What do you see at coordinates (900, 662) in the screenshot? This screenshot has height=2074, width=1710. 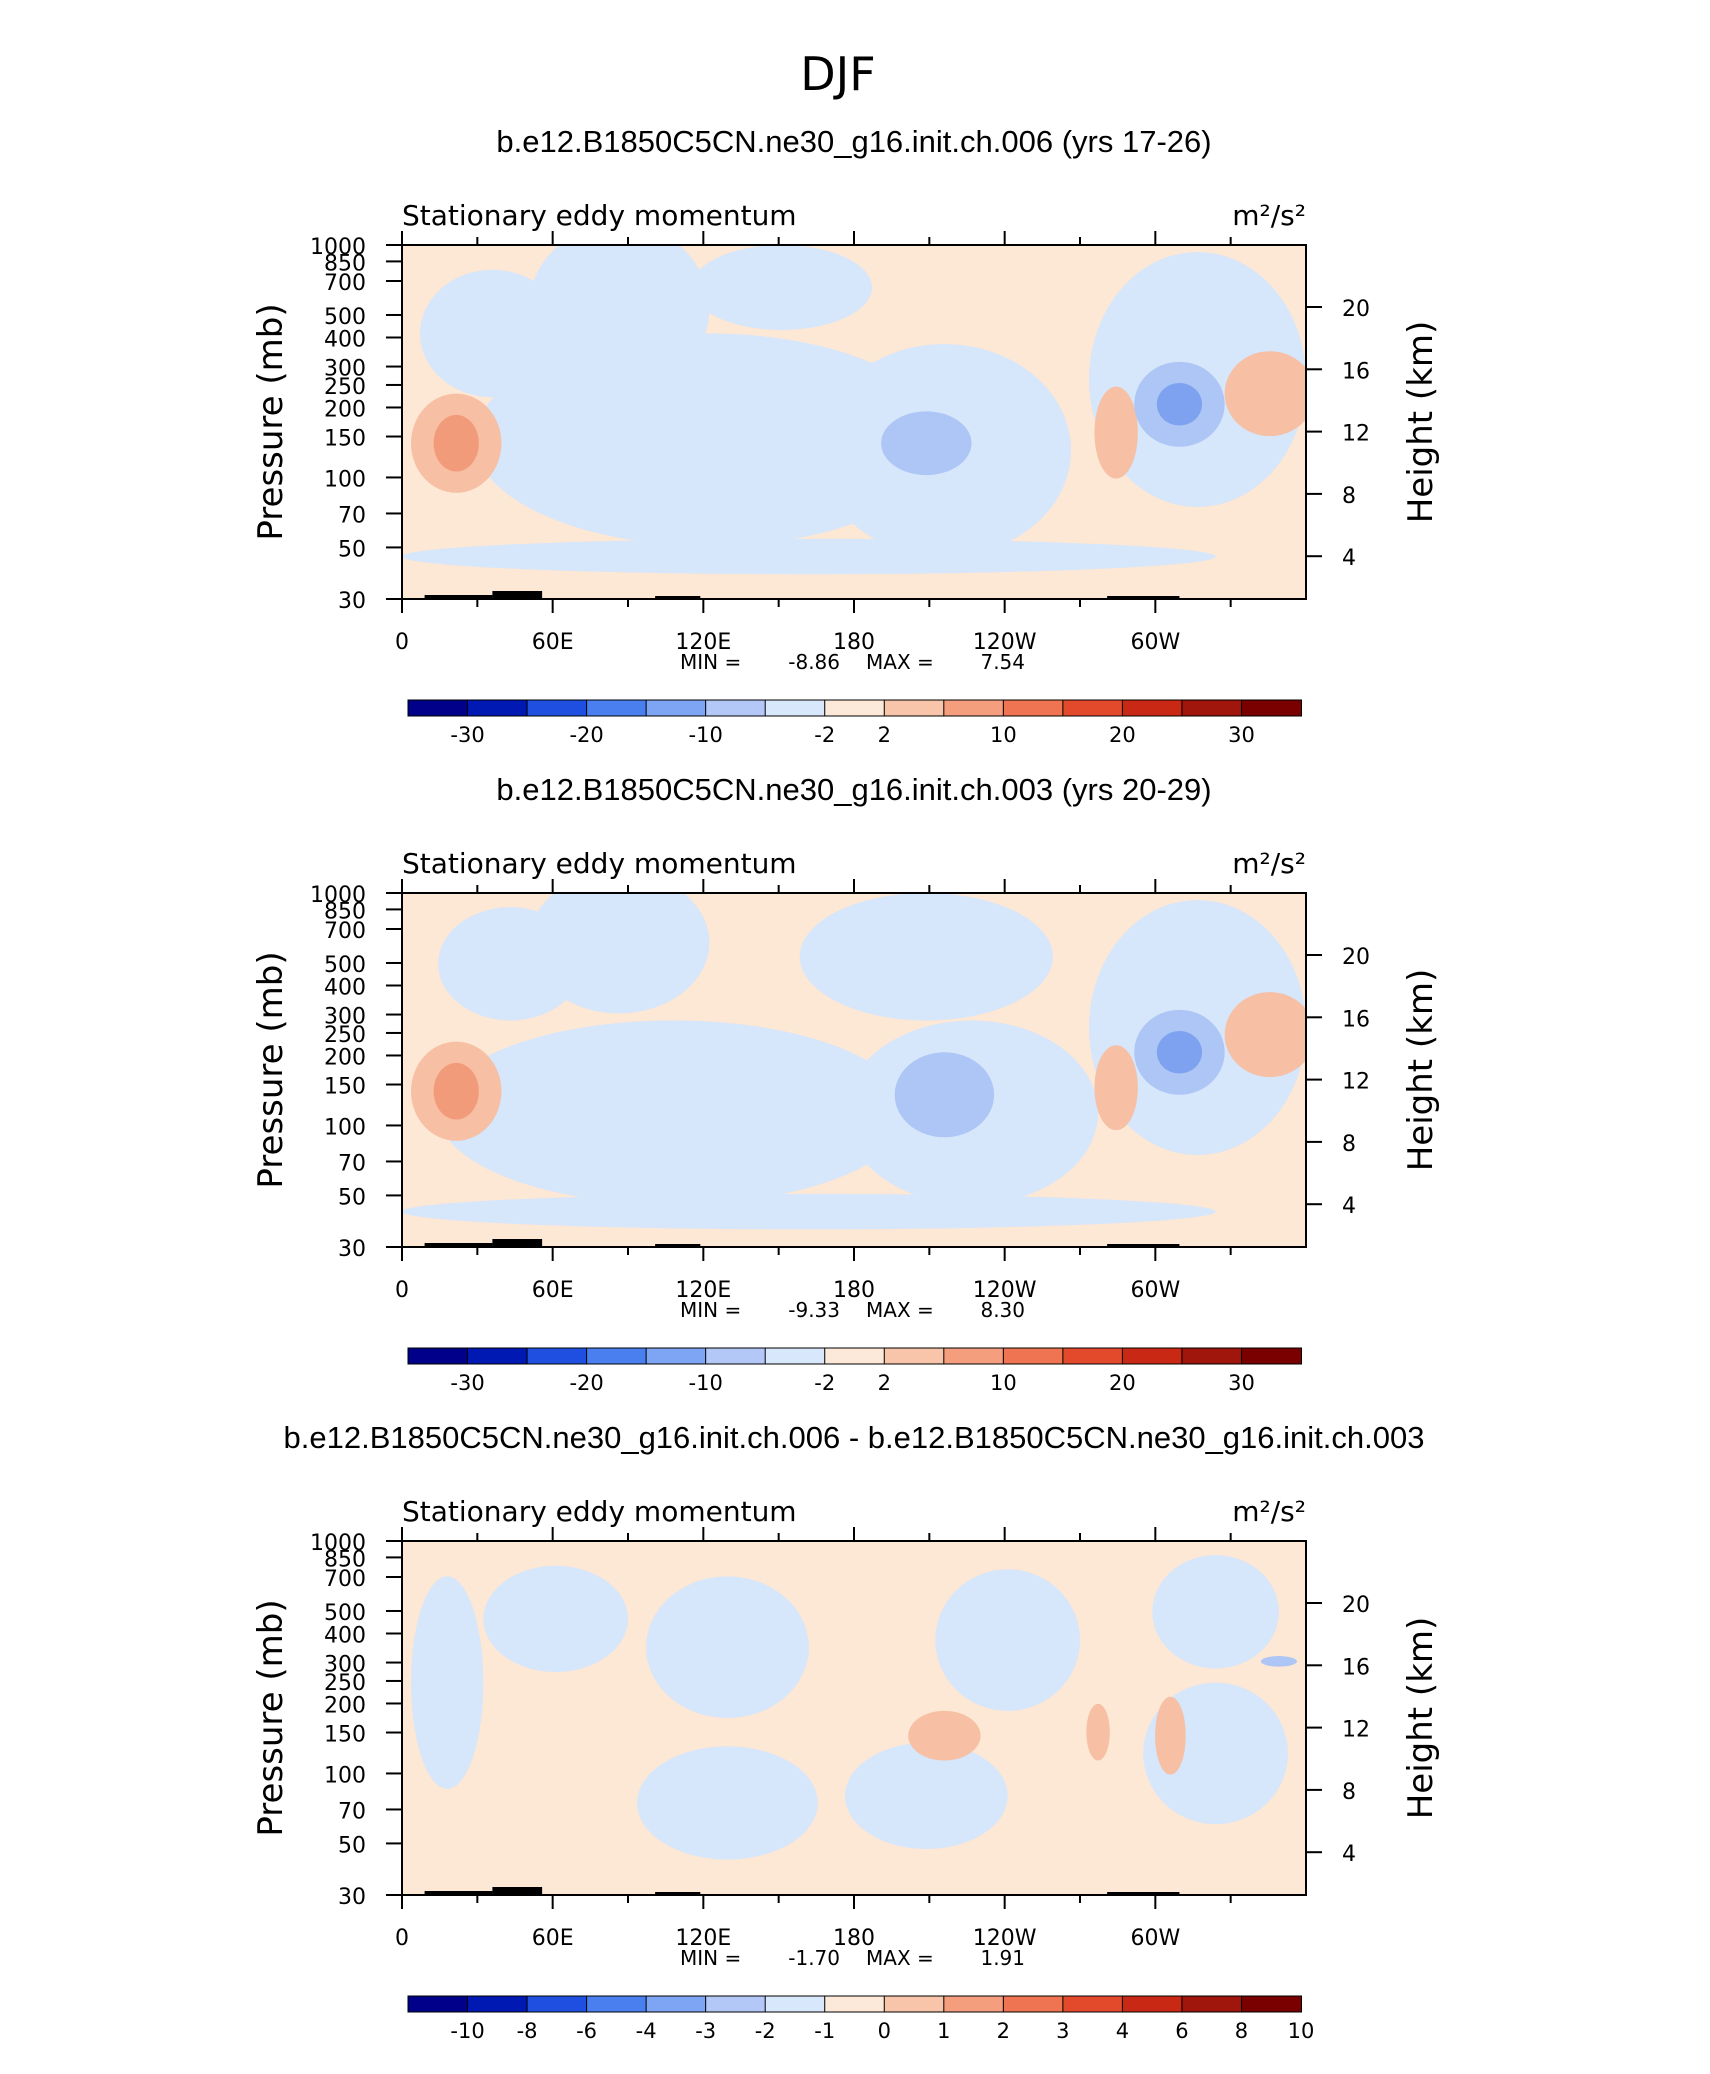 I see `max-label: MAX =` at bounding box center [900, 662].